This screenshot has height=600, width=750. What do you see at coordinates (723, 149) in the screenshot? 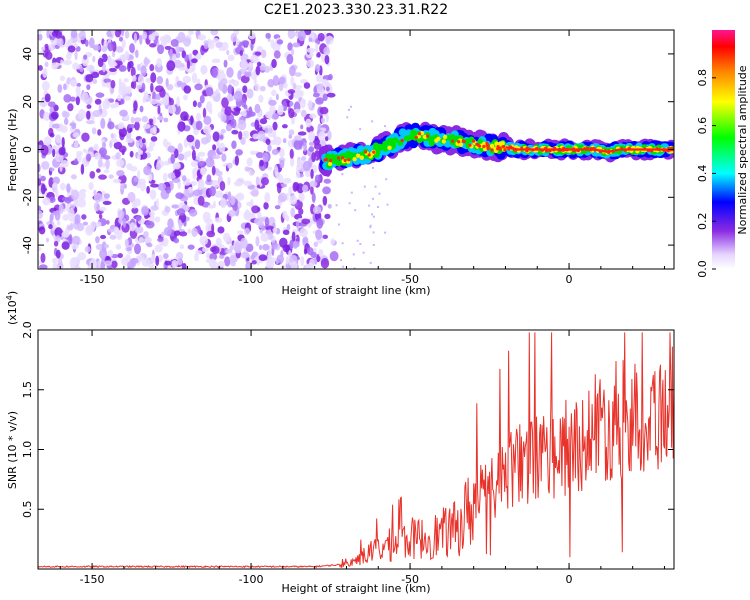
I see `colorbar-gradient` at bounding box center [723, 149].